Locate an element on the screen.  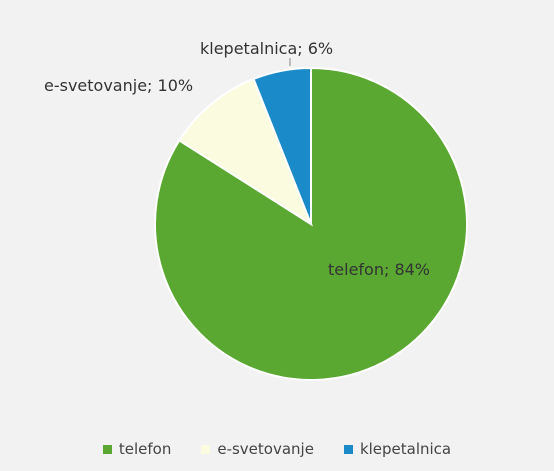
legend-label-telefon: telefon is located at coordinates (145, 449).